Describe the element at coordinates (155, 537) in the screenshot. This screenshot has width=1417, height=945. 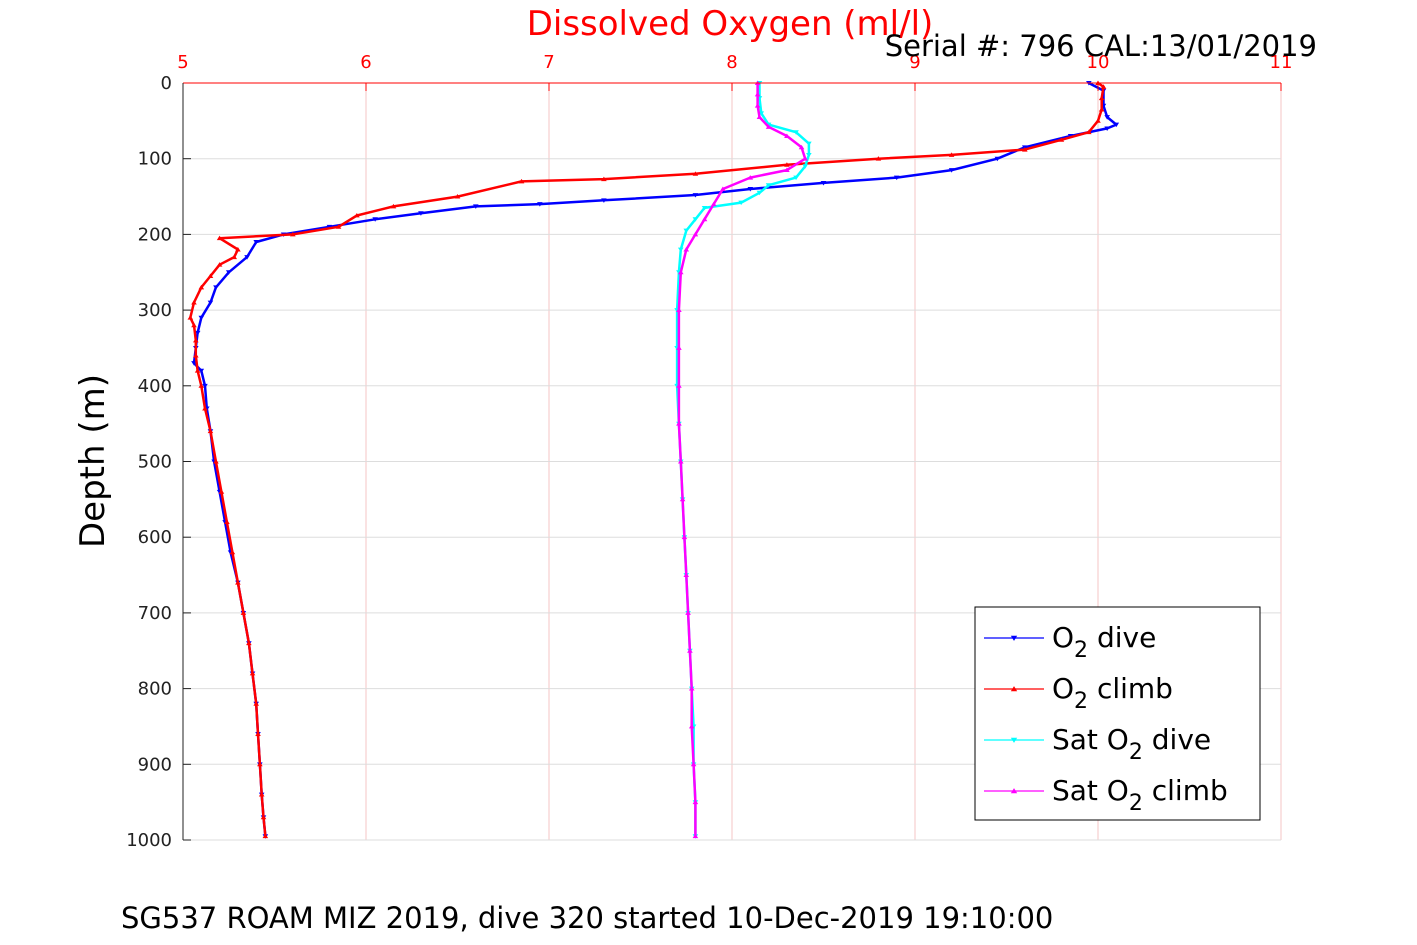
I see `y-tick-label: 600` at that location.